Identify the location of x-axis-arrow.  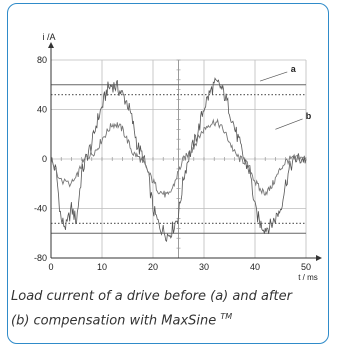
(319, 258).